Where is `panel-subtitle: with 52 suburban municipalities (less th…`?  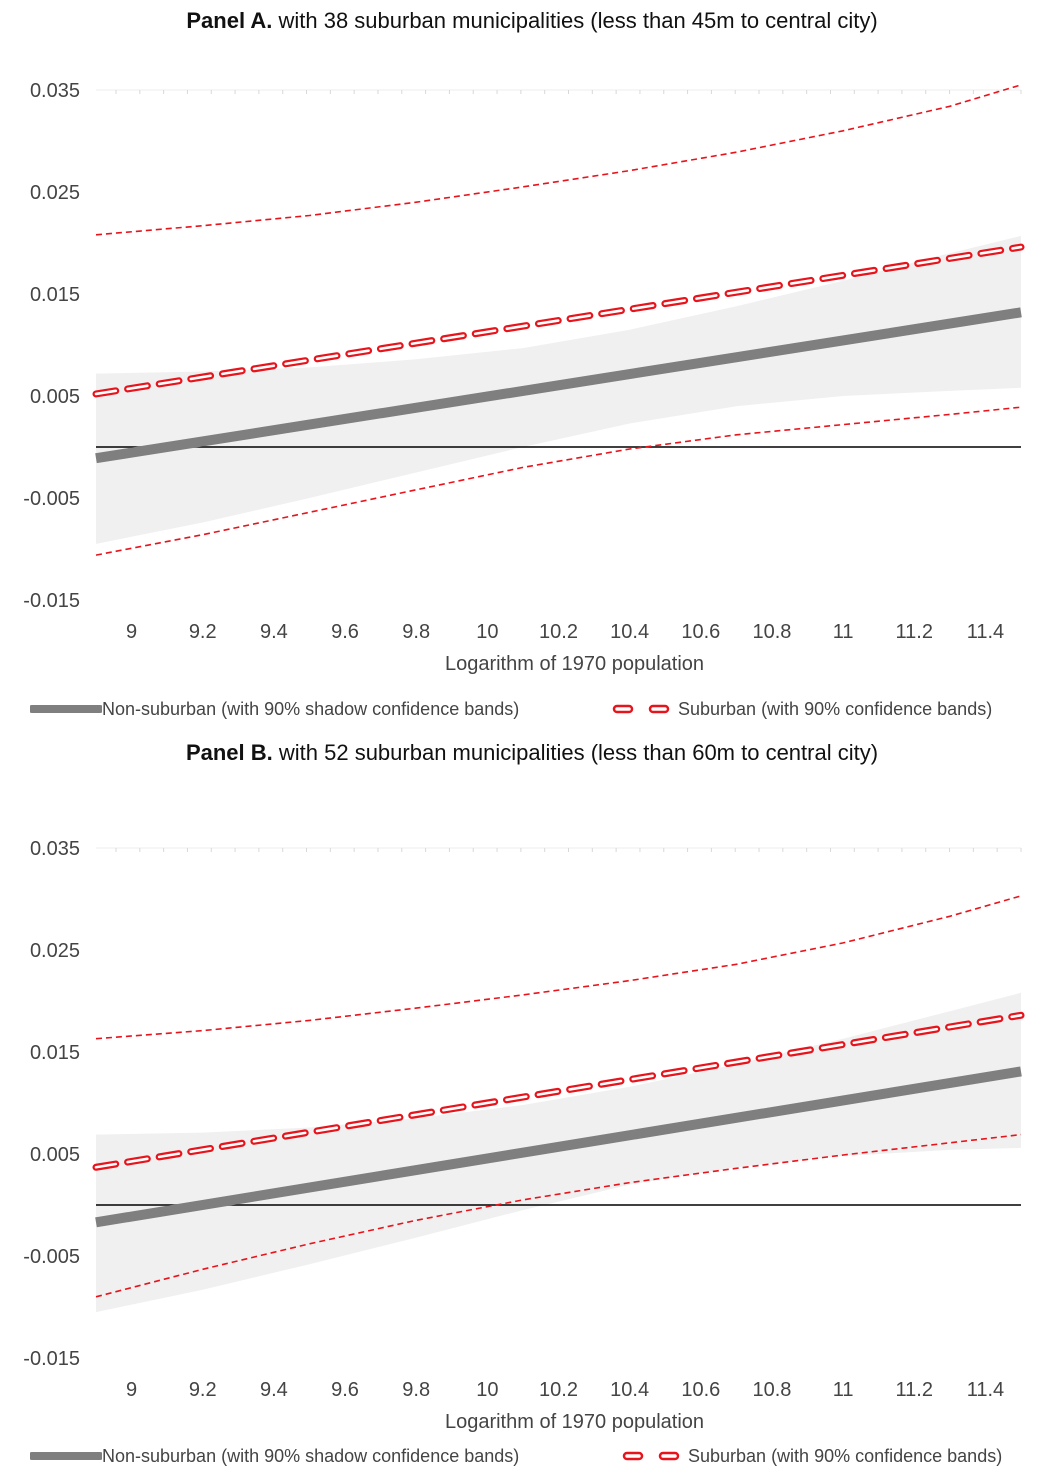 panel-subtitle: with 52 suburban municipalities (less th… is located at coordinates (575, 752).